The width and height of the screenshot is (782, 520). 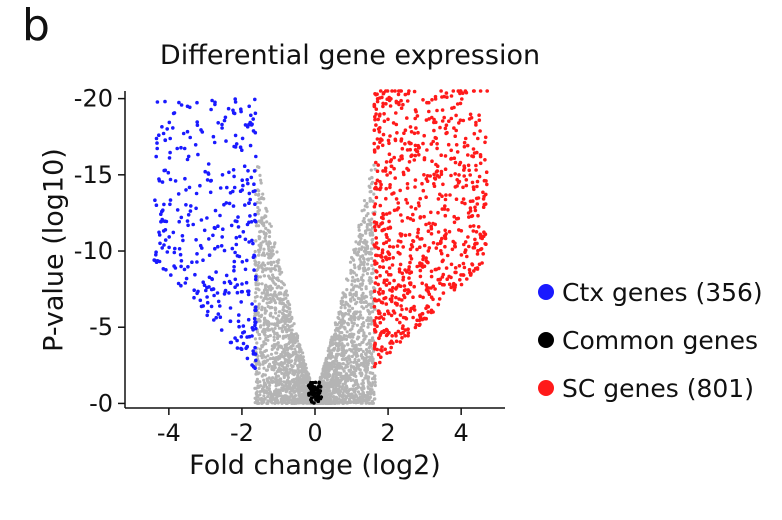 What do you see at coordinates (650, 388) in the screenshot?
I see `legend-item-sc: SC genes (801)` at bounding box center [650, 388].